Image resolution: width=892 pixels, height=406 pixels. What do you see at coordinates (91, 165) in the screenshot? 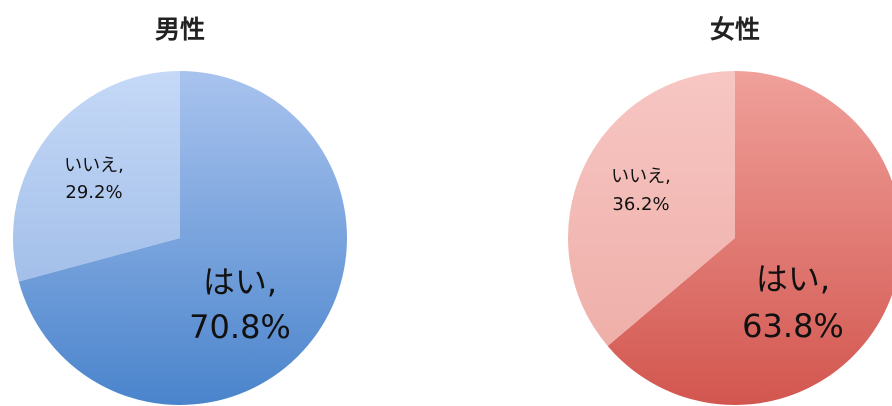
I see `slice-name-male-no: いいえ` at bounding box center [91, 165].